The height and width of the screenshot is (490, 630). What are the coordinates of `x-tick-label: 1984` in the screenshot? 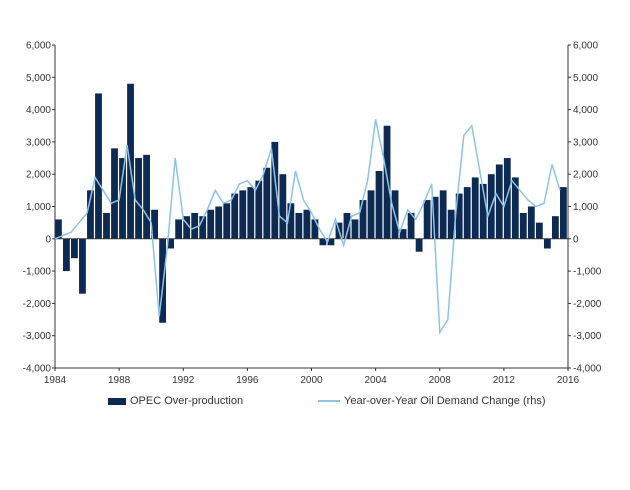 It's located at (55, 380).